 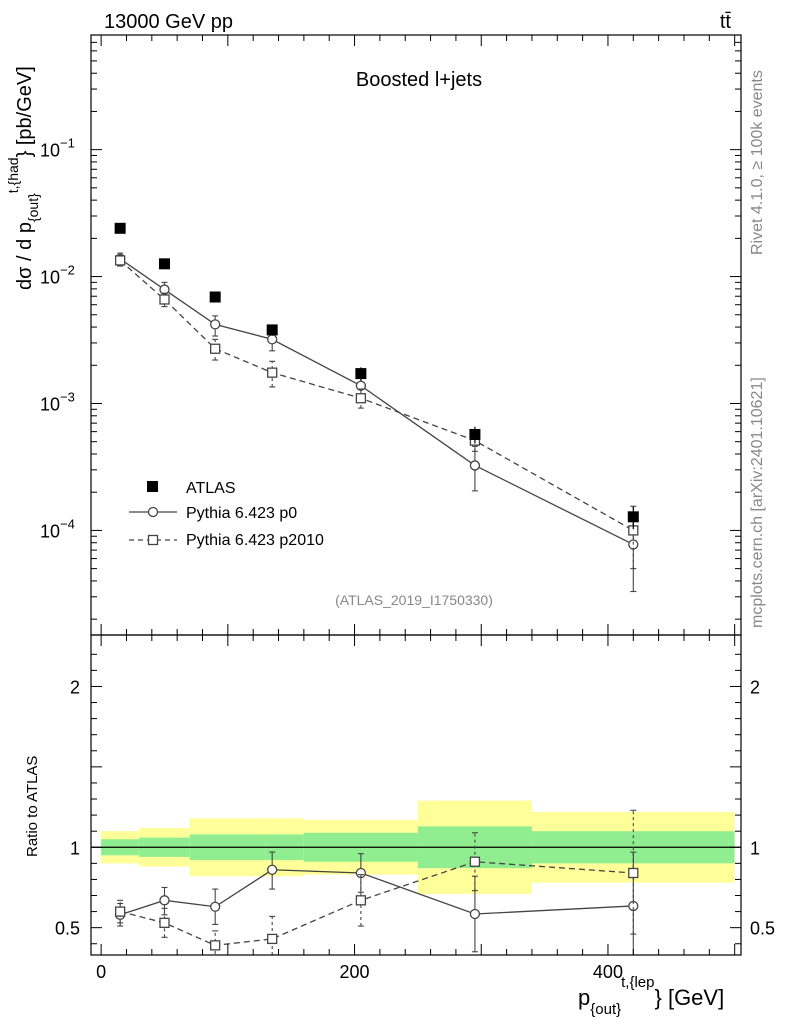 What do you see at coordinates (101, 972) in the screenshot?
I see `x-tick-label: 0` at bounding box center [101, 972].